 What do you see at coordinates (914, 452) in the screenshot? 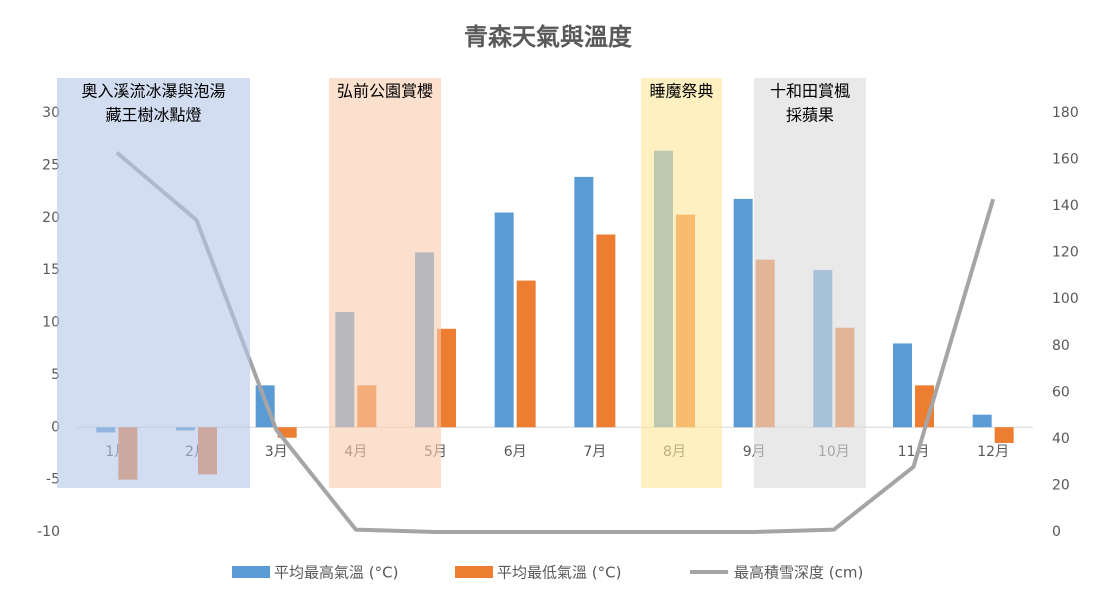
I see `x-tick-label: 11月` at bounding box center [914, 452].